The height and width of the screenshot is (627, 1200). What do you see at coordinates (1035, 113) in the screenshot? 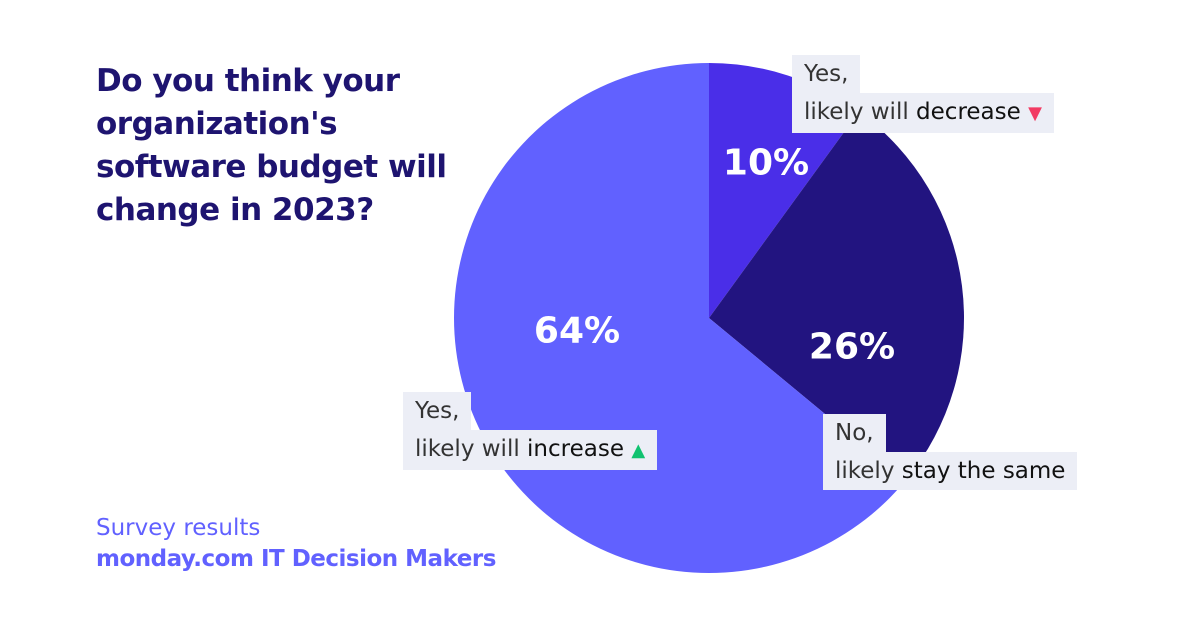
I see `down-triangle-icon: ▼` at bounding box center [1035, 113].